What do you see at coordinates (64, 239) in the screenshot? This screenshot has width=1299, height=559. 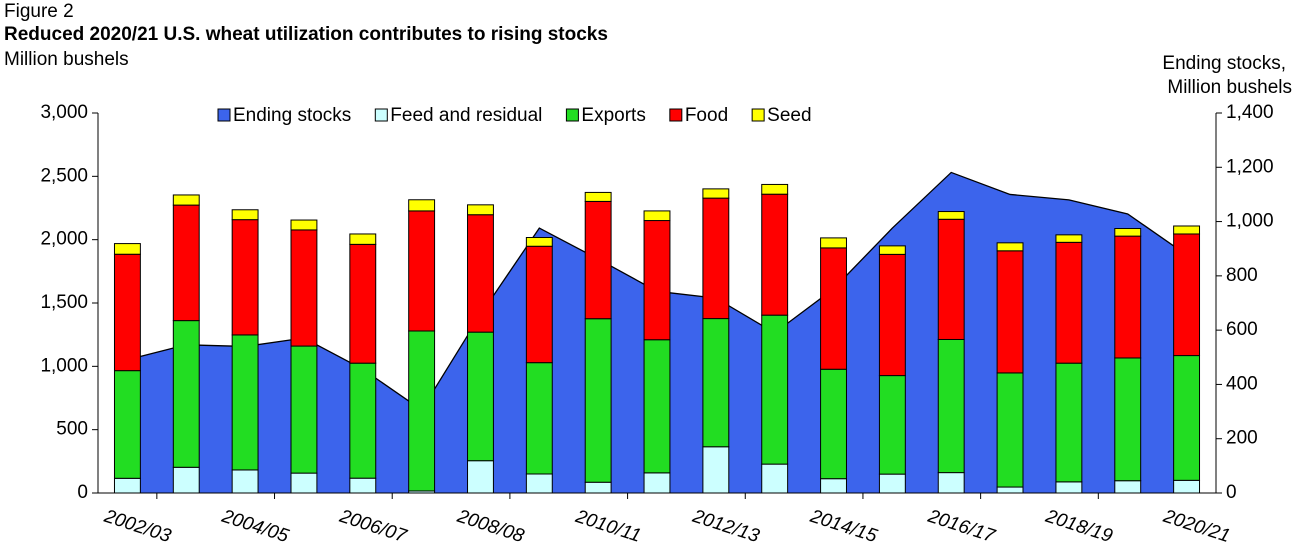 I see `y-tick-label: 2,000` at bounding box center [64, 239].